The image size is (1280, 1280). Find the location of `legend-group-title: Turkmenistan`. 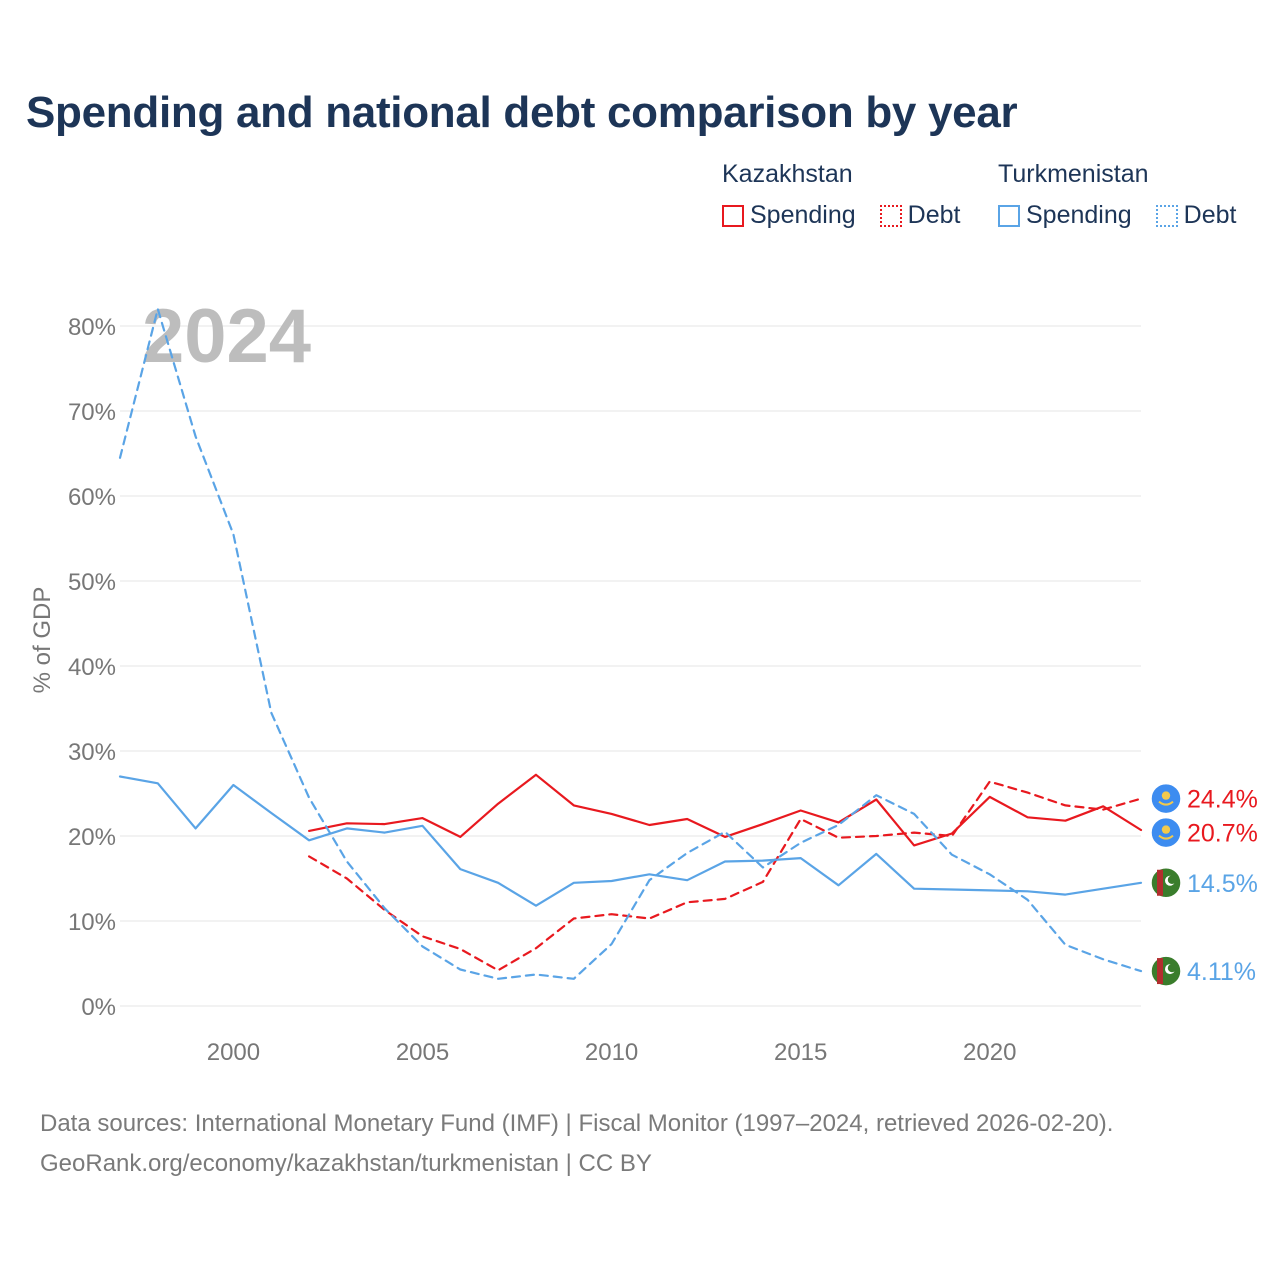

legend-group-title: Turkmenistan is located at coordinates (1073, 174).